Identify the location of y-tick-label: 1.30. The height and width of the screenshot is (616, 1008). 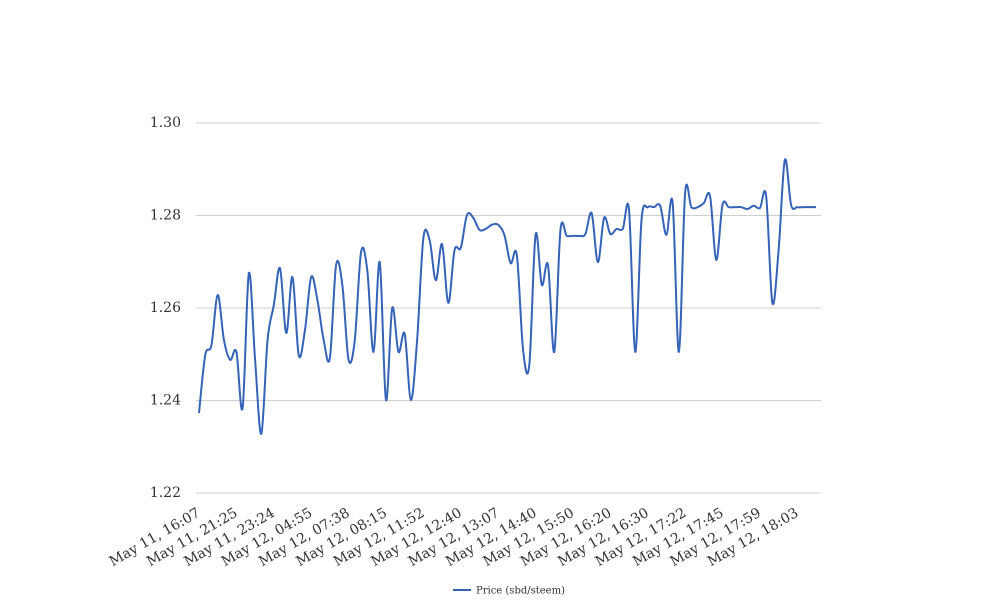
(165, 123).